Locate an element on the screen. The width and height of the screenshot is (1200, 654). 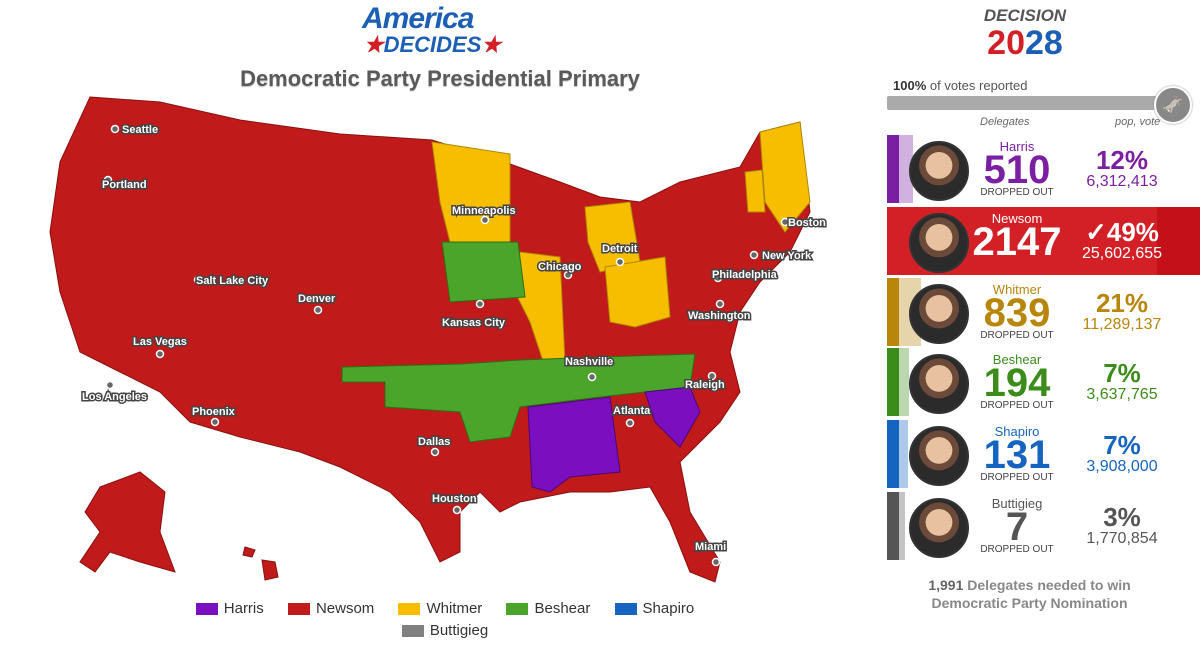
legend-item-beshear: Beshear is located at coordinates (548, 609).